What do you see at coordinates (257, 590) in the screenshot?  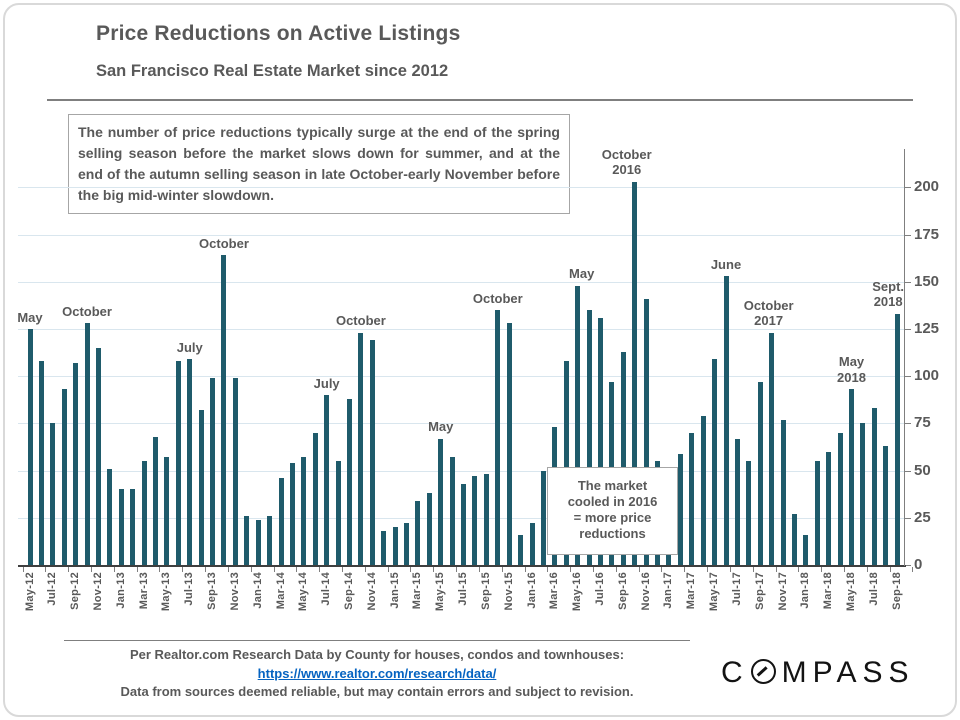 I see `x-tick-label-Jan-14: Jan-14` at bounding box center [257, 590].